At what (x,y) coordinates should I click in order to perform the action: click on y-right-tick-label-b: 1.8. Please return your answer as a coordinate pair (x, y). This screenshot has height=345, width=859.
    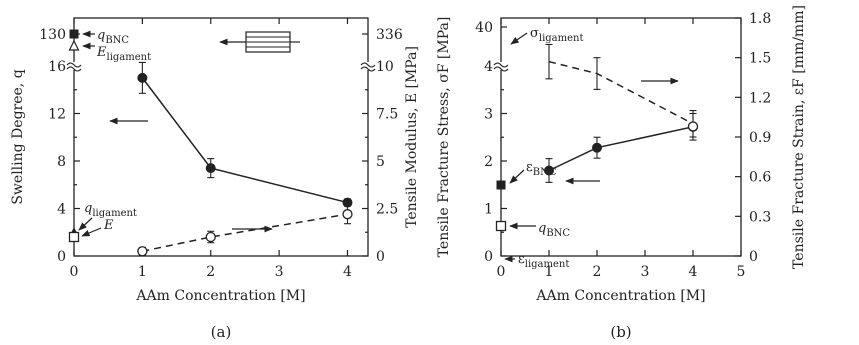
    Looking at the image, I should click on (760, 19).